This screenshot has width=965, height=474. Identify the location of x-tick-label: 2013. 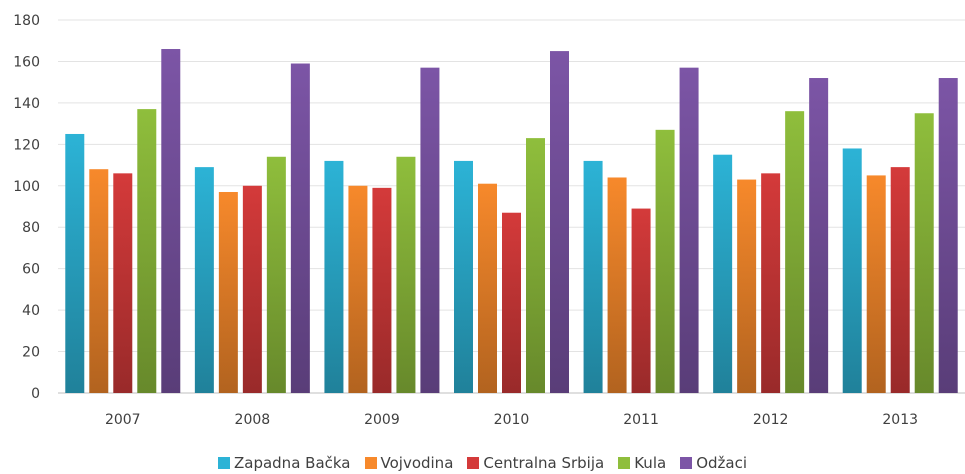
(900, 420).